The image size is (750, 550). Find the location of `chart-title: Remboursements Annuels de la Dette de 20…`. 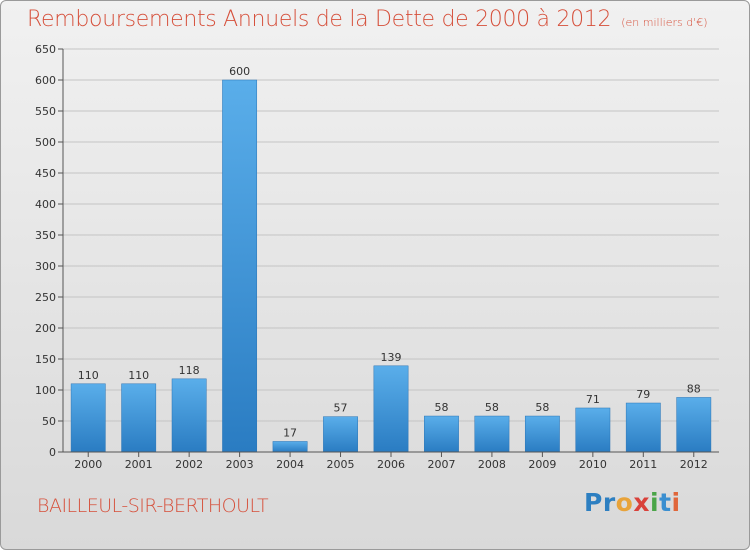

chart-title: Remboursements Annuels de la Dette de 20… is located at coordinates (367, 19).